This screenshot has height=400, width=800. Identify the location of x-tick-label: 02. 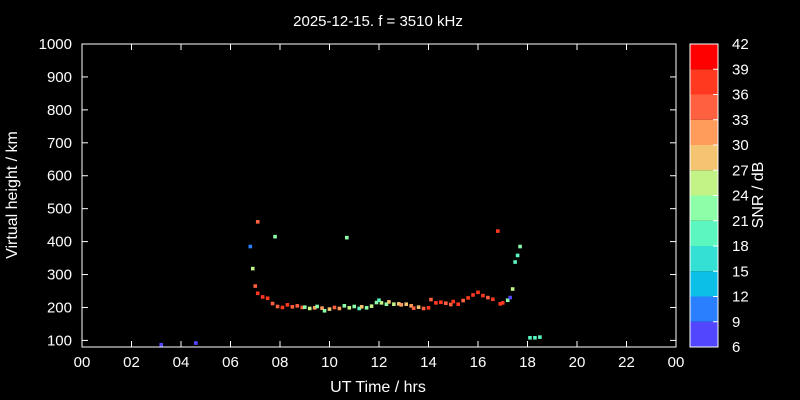
(131, 362).